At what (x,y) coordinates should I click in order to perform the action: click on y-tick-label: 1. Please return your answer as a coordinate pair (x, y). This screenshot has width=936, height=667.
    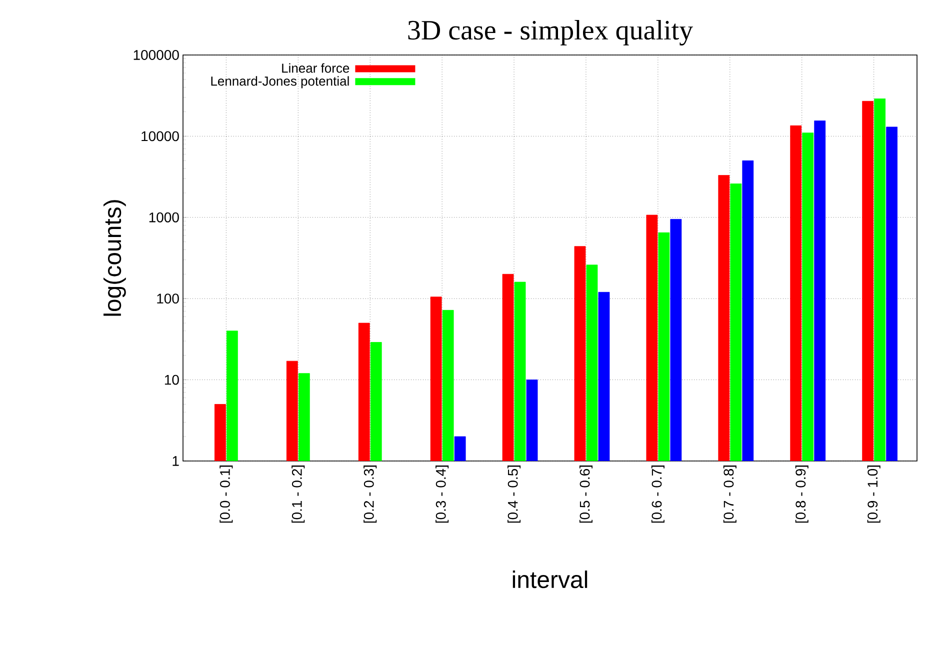
    Looking at the image, I should click on (175, 461).